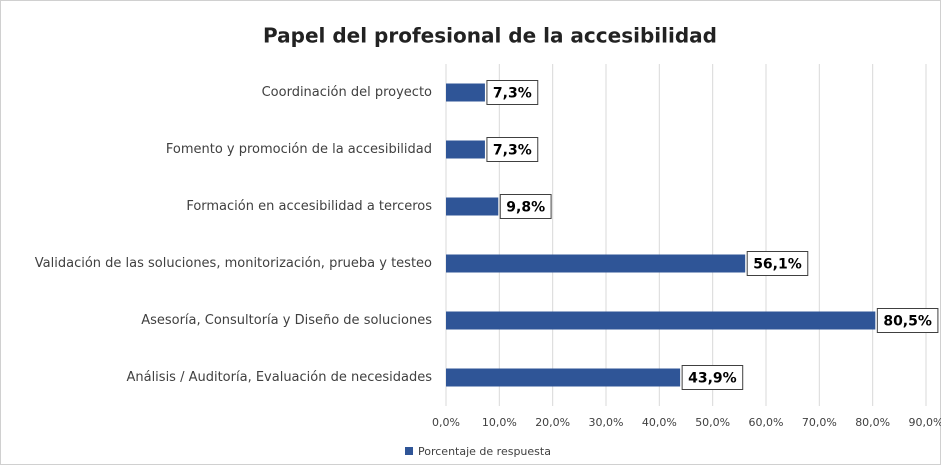 Image resolution: width=941 pixels, height=465 pixels. I want to click on x-tick-label: 0,0%, so click(446, 422).